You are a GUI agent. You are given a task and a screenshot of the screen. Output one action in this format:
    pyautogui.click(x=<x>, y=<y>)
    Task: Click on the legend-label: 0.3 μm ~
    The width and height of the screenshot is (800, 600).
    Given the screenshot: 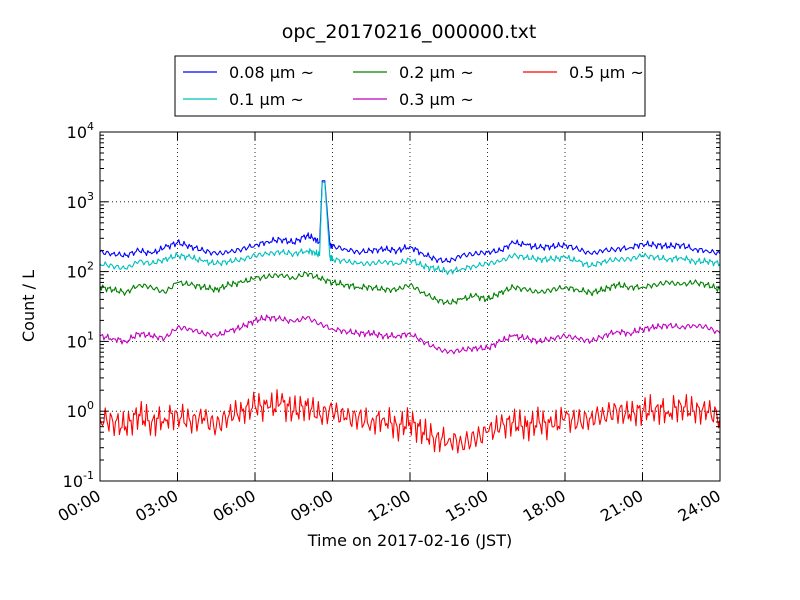 What is the action you would take?
    pyautogui.click(x=436, y=99)
    